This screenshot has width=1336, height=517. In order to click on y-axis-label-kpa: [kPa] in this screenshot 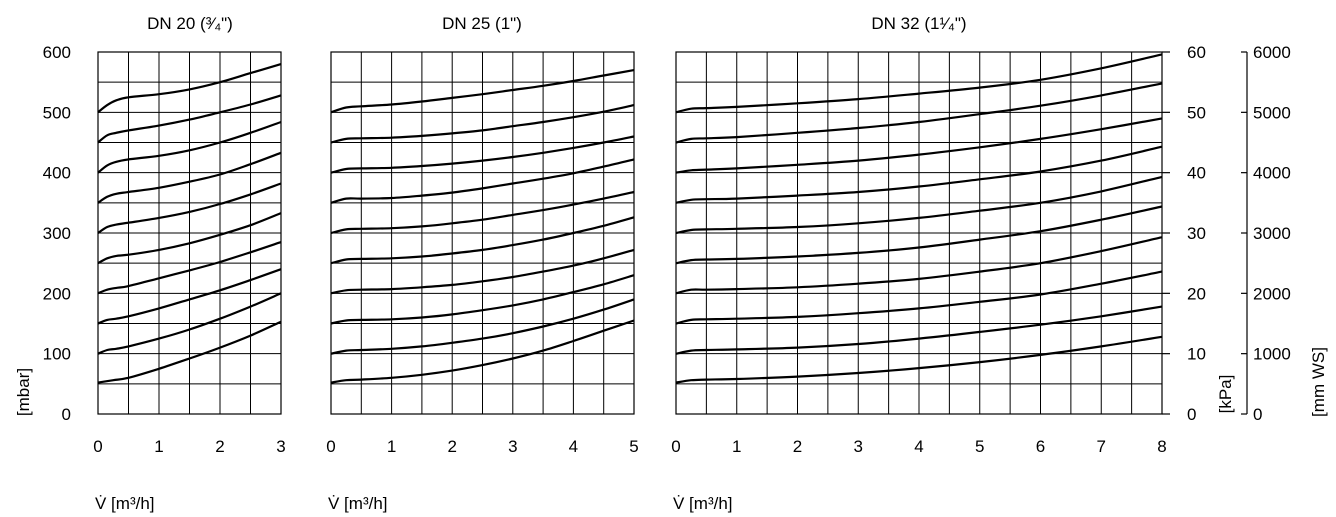, I will do `click(1225, 394)`.